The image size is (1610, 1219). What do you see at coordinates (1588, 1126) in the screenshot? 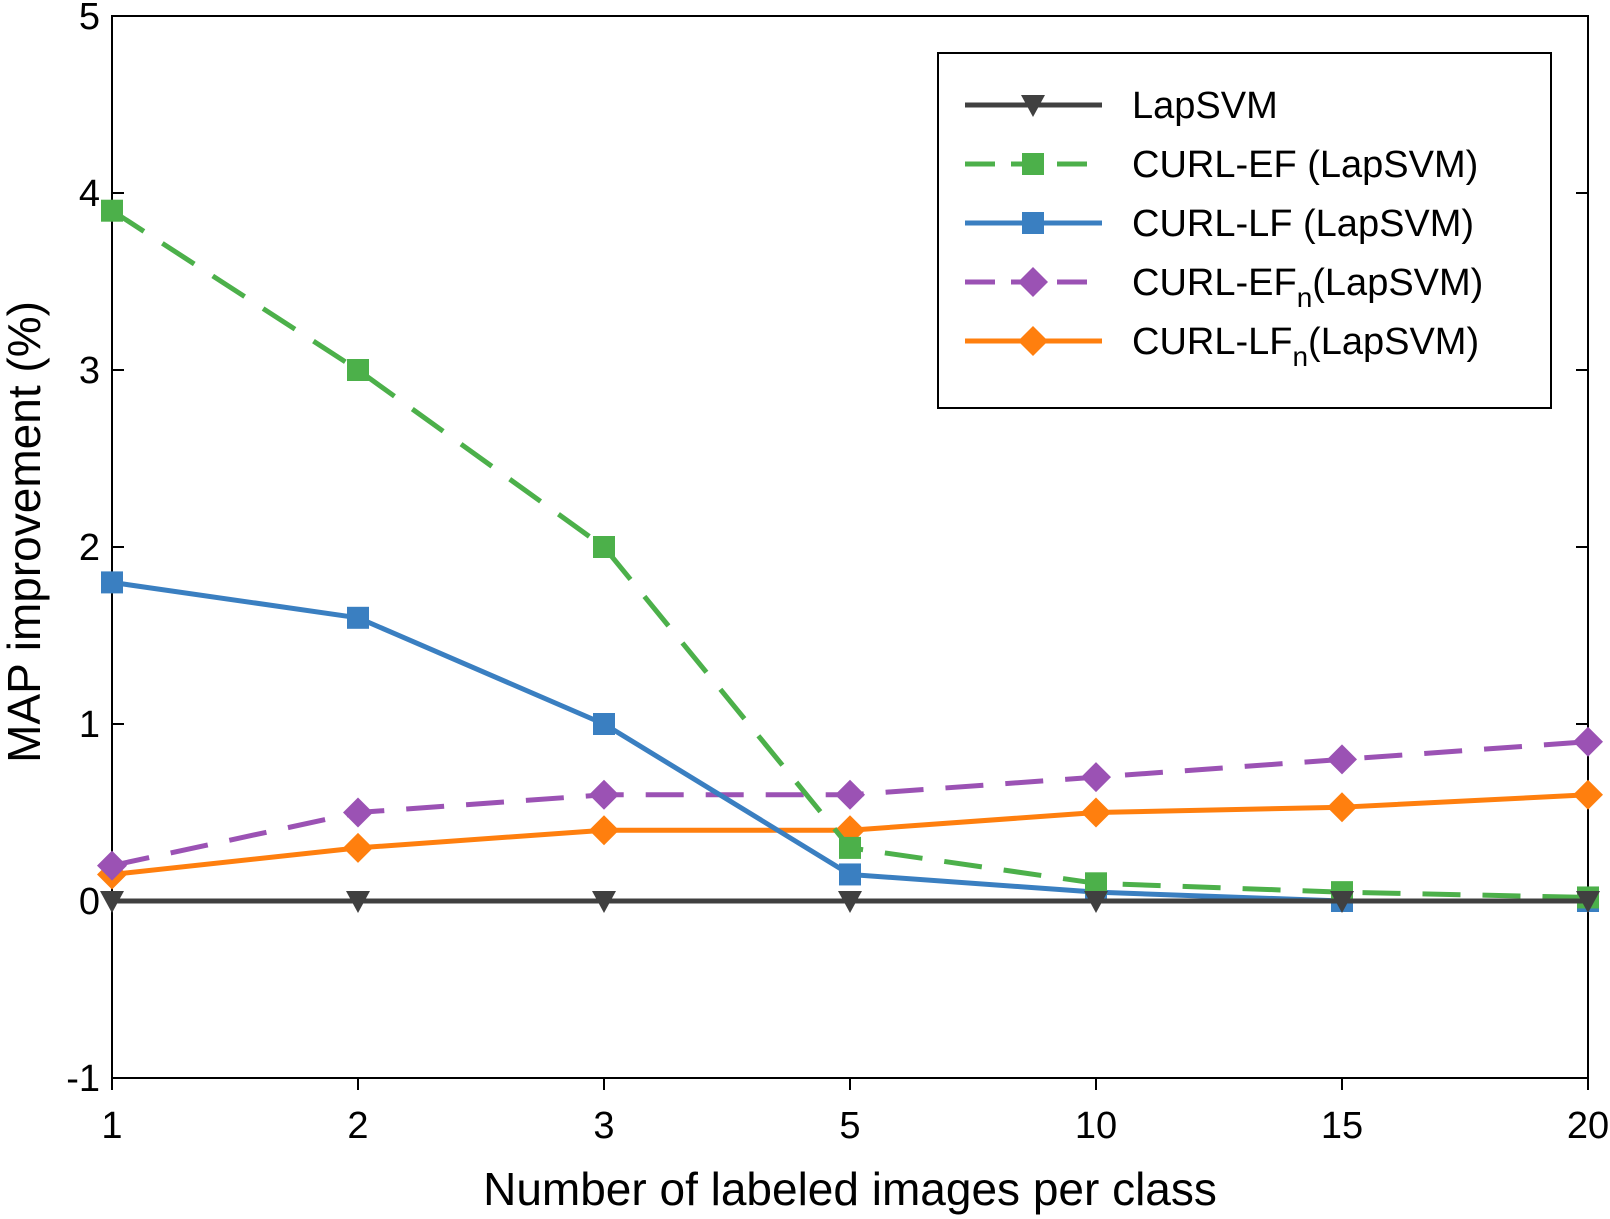
I see `x-tick-label: 20` at bounding box center [1588, 1126].